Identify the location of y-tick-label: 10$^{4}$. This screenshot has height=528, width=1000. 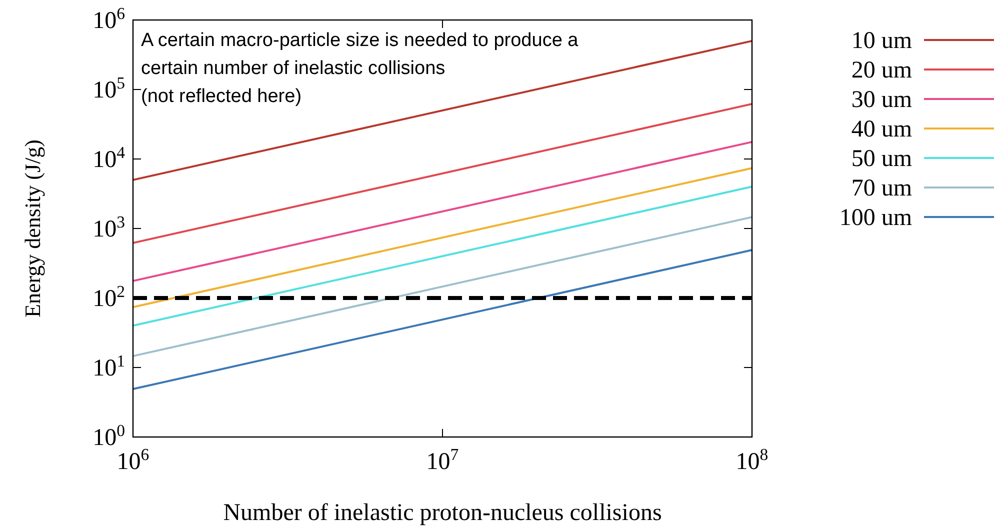
(109, 157).